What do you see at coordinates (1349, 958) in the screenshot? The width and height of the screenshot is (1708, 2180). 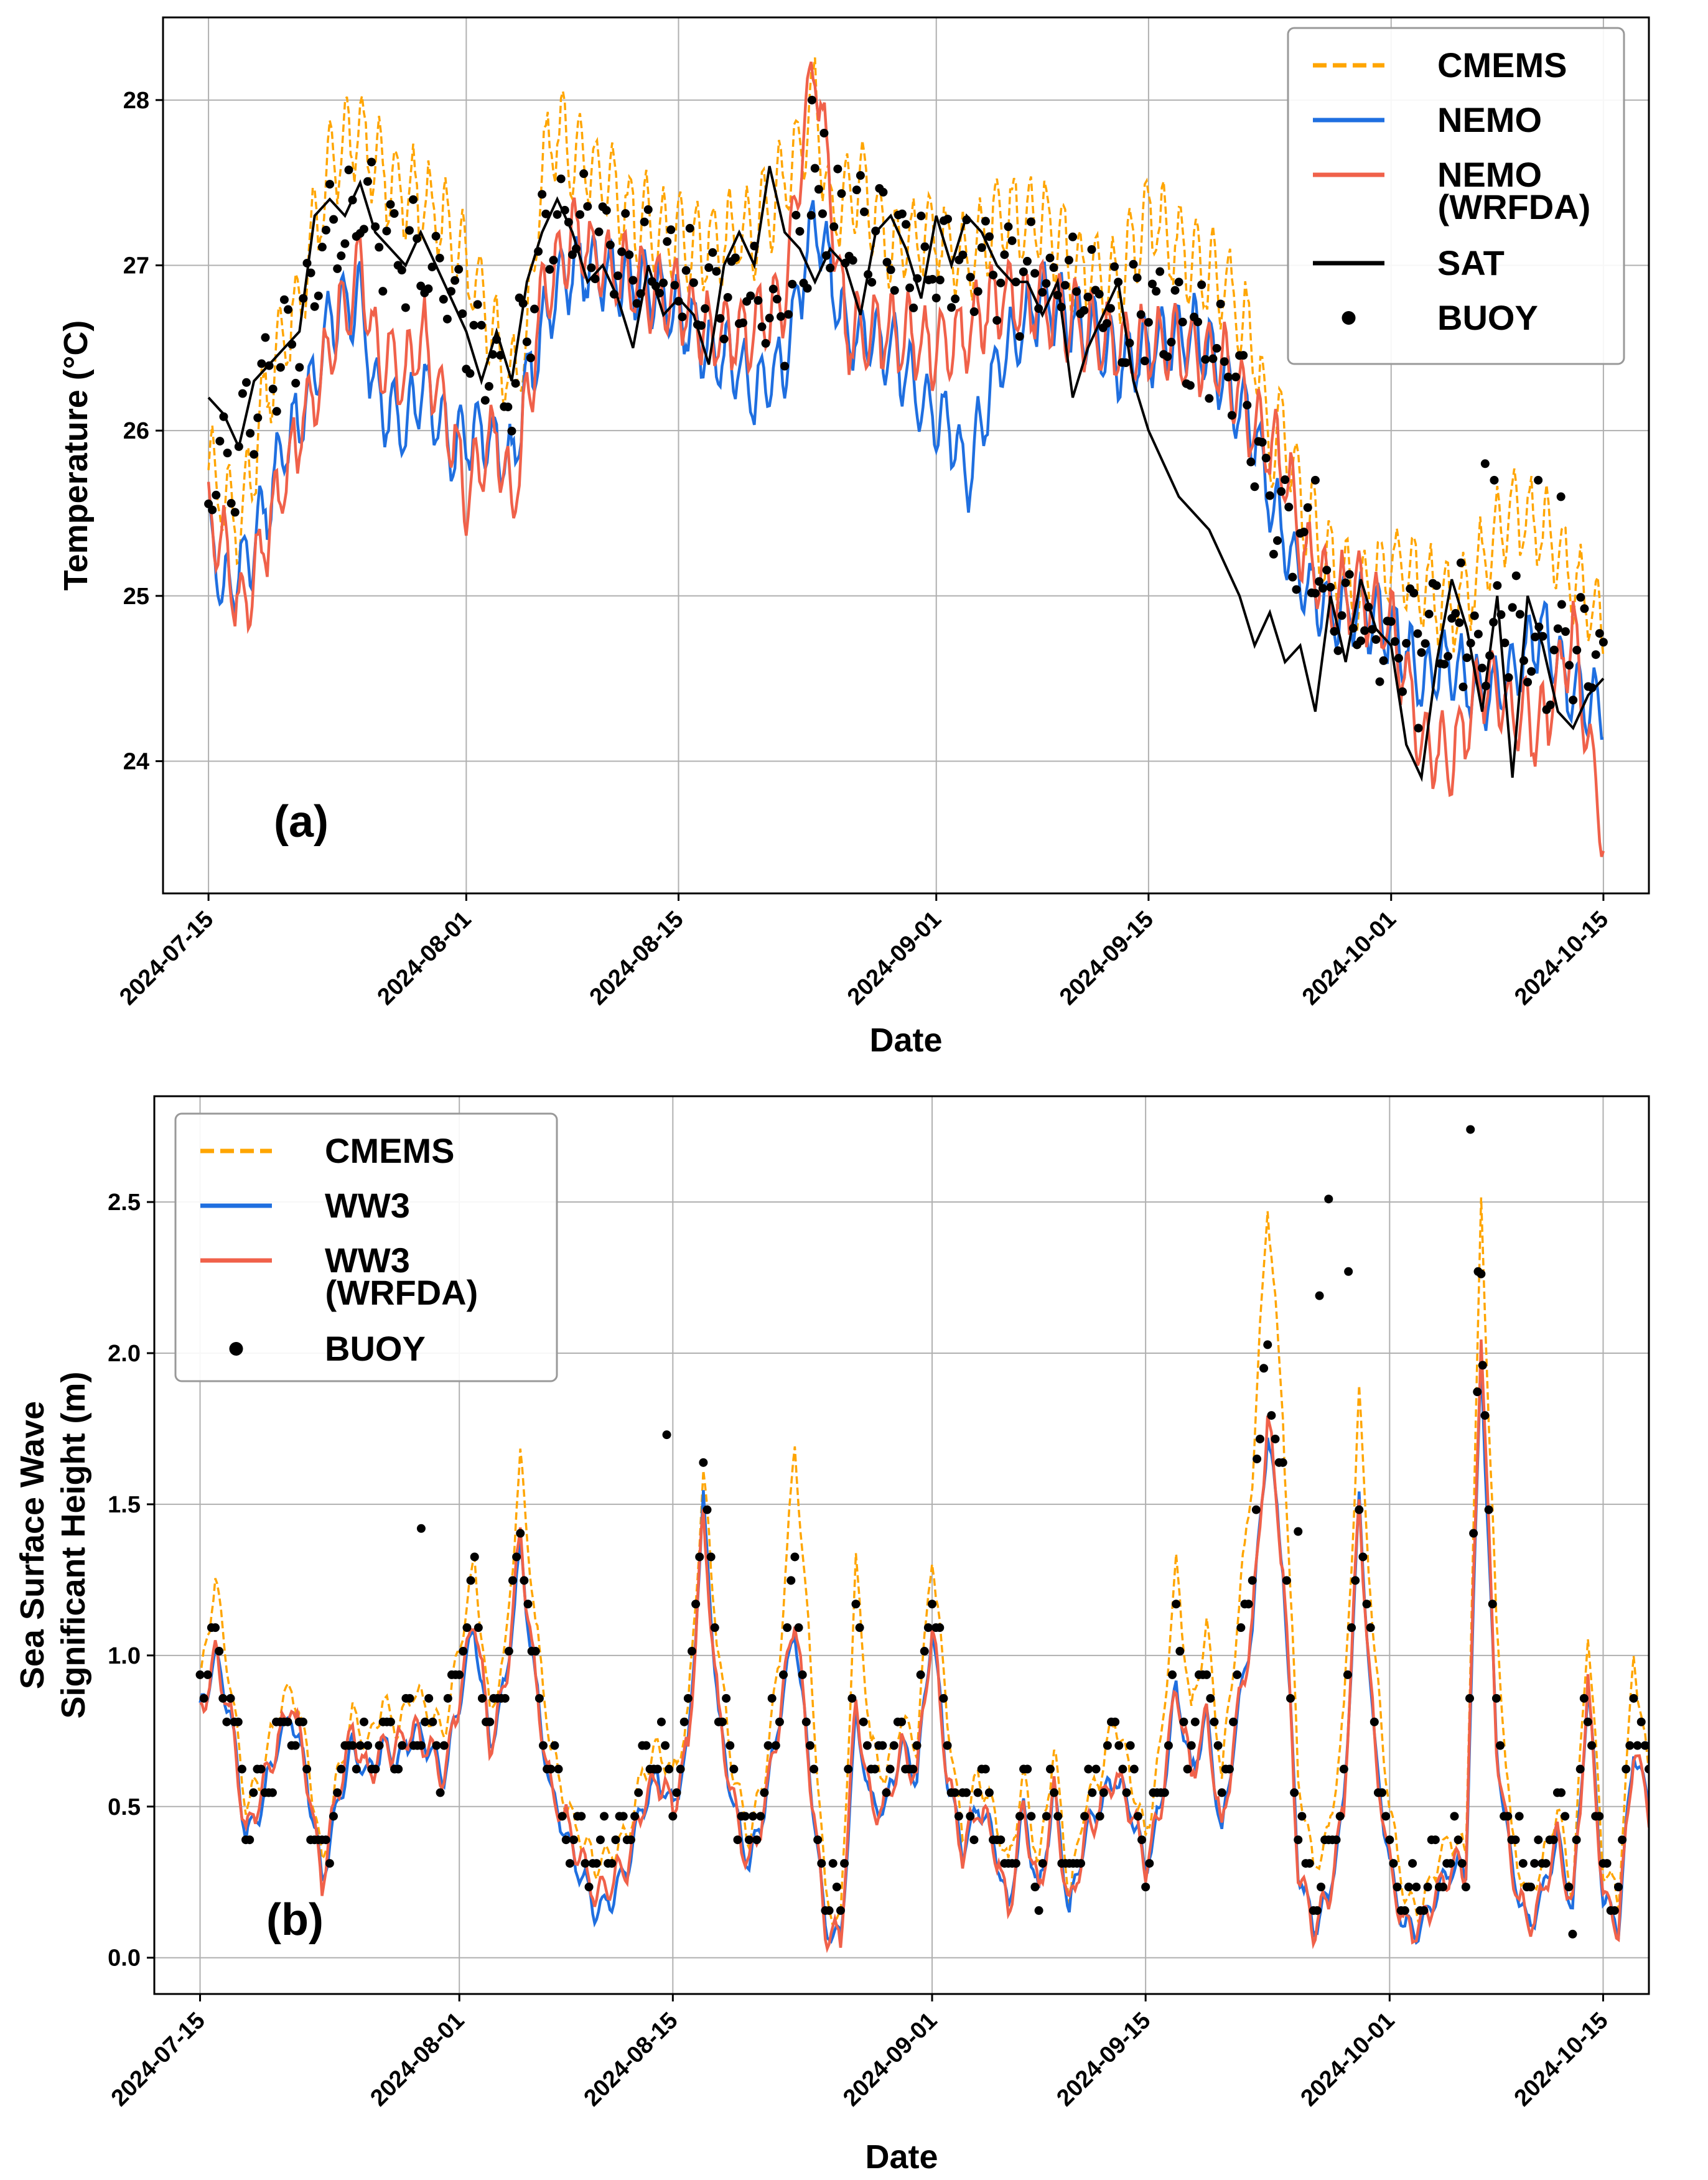 I see `x-tick-label: 2024-10-01` at bounding box center [1349, 958].